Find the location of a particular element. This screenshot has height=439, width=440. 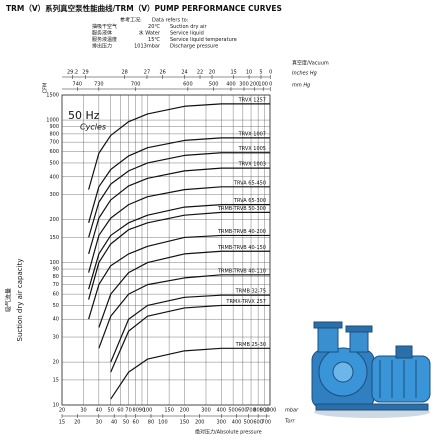

torr-tick-label: 80 is located at coordinates (151, 423).